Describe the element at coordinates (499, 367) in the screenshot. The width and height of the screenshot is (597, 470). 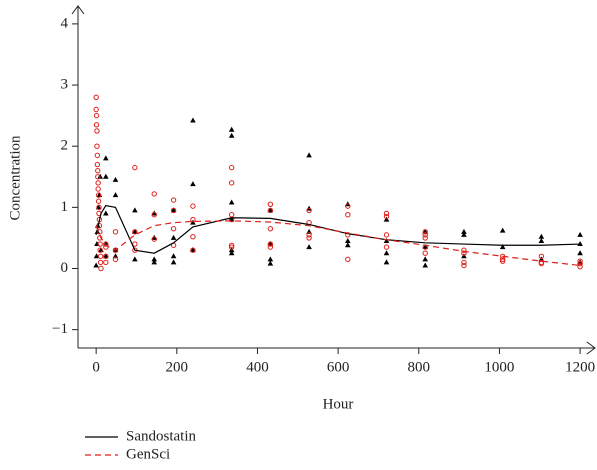
I see `x-tick-label: 1000` at that location.